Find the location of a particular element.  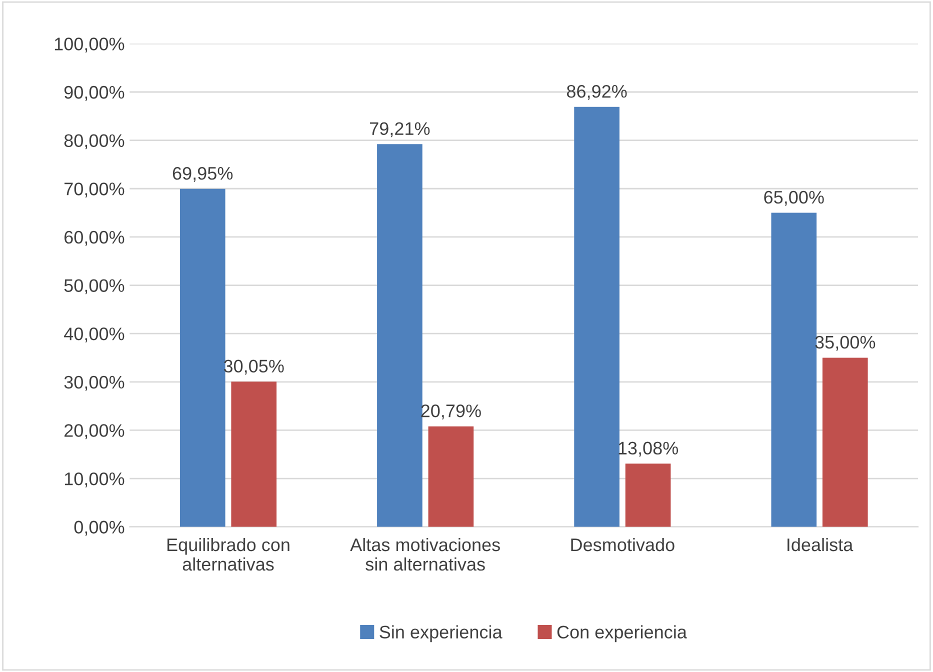

y-tick-label: 50,00% is located at coordinates (94, 286).